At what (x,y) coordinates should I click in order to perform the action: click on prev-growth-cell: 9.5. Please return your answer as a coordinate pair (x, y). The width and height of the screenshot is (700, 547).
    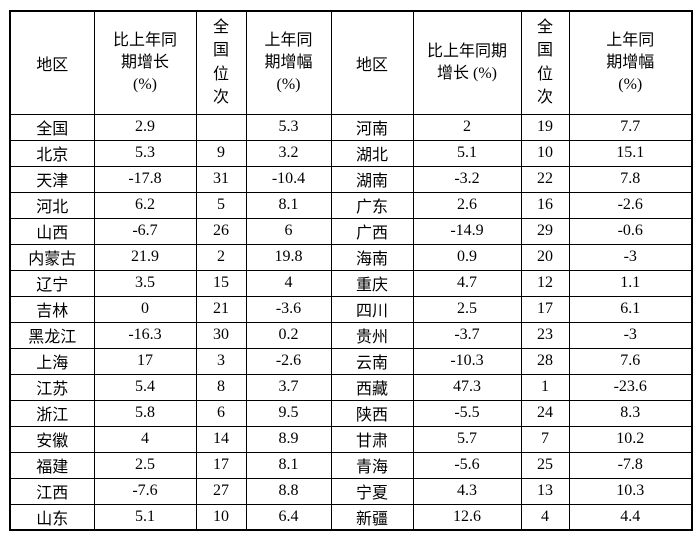
    Looking at the image, I should click on (288, 413).